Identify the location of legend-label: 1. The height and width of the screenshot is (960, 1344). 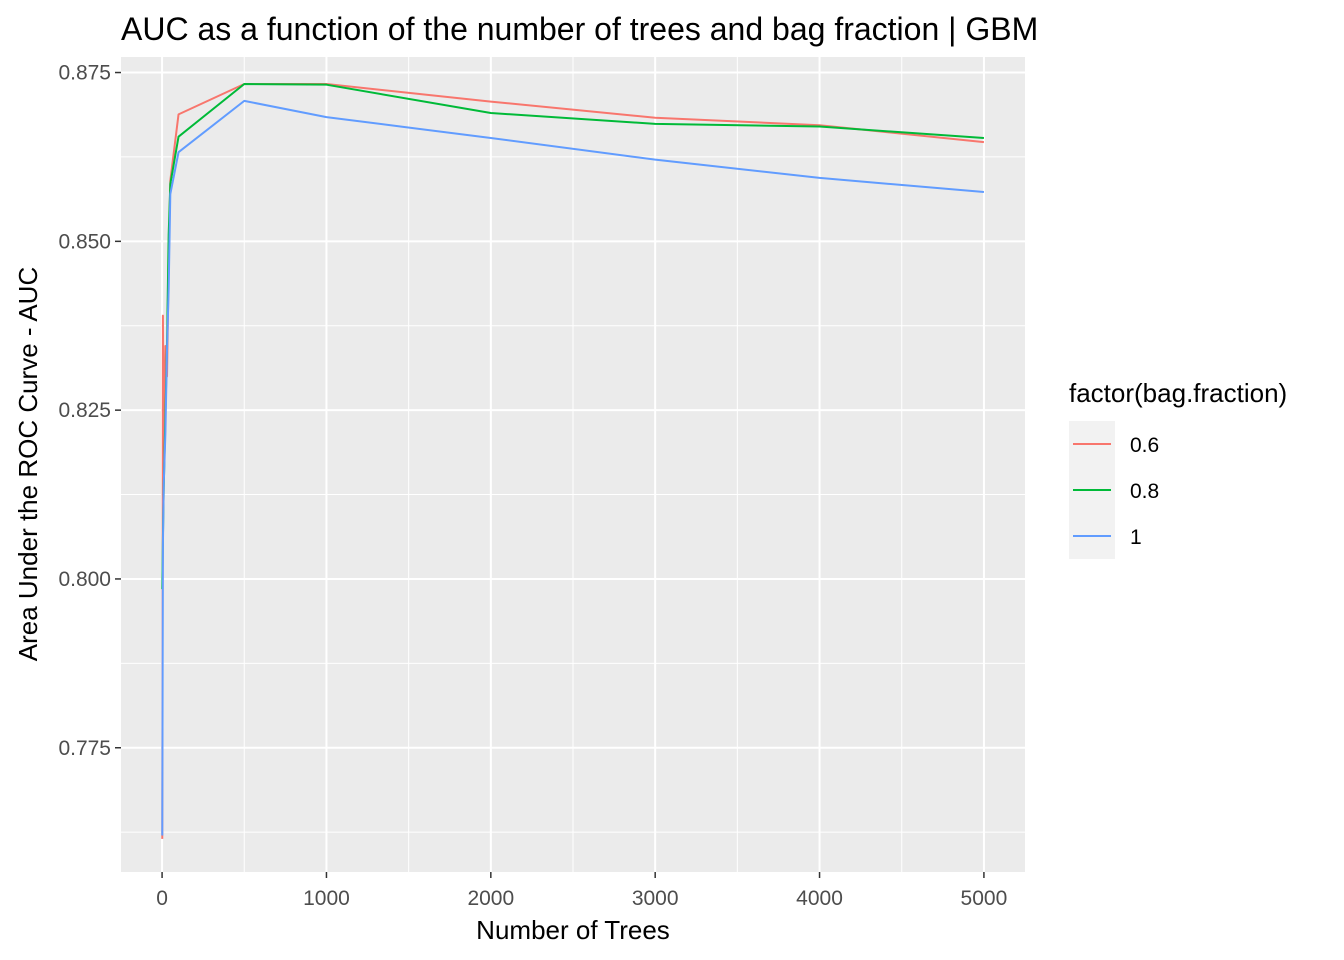
(1136, 537).